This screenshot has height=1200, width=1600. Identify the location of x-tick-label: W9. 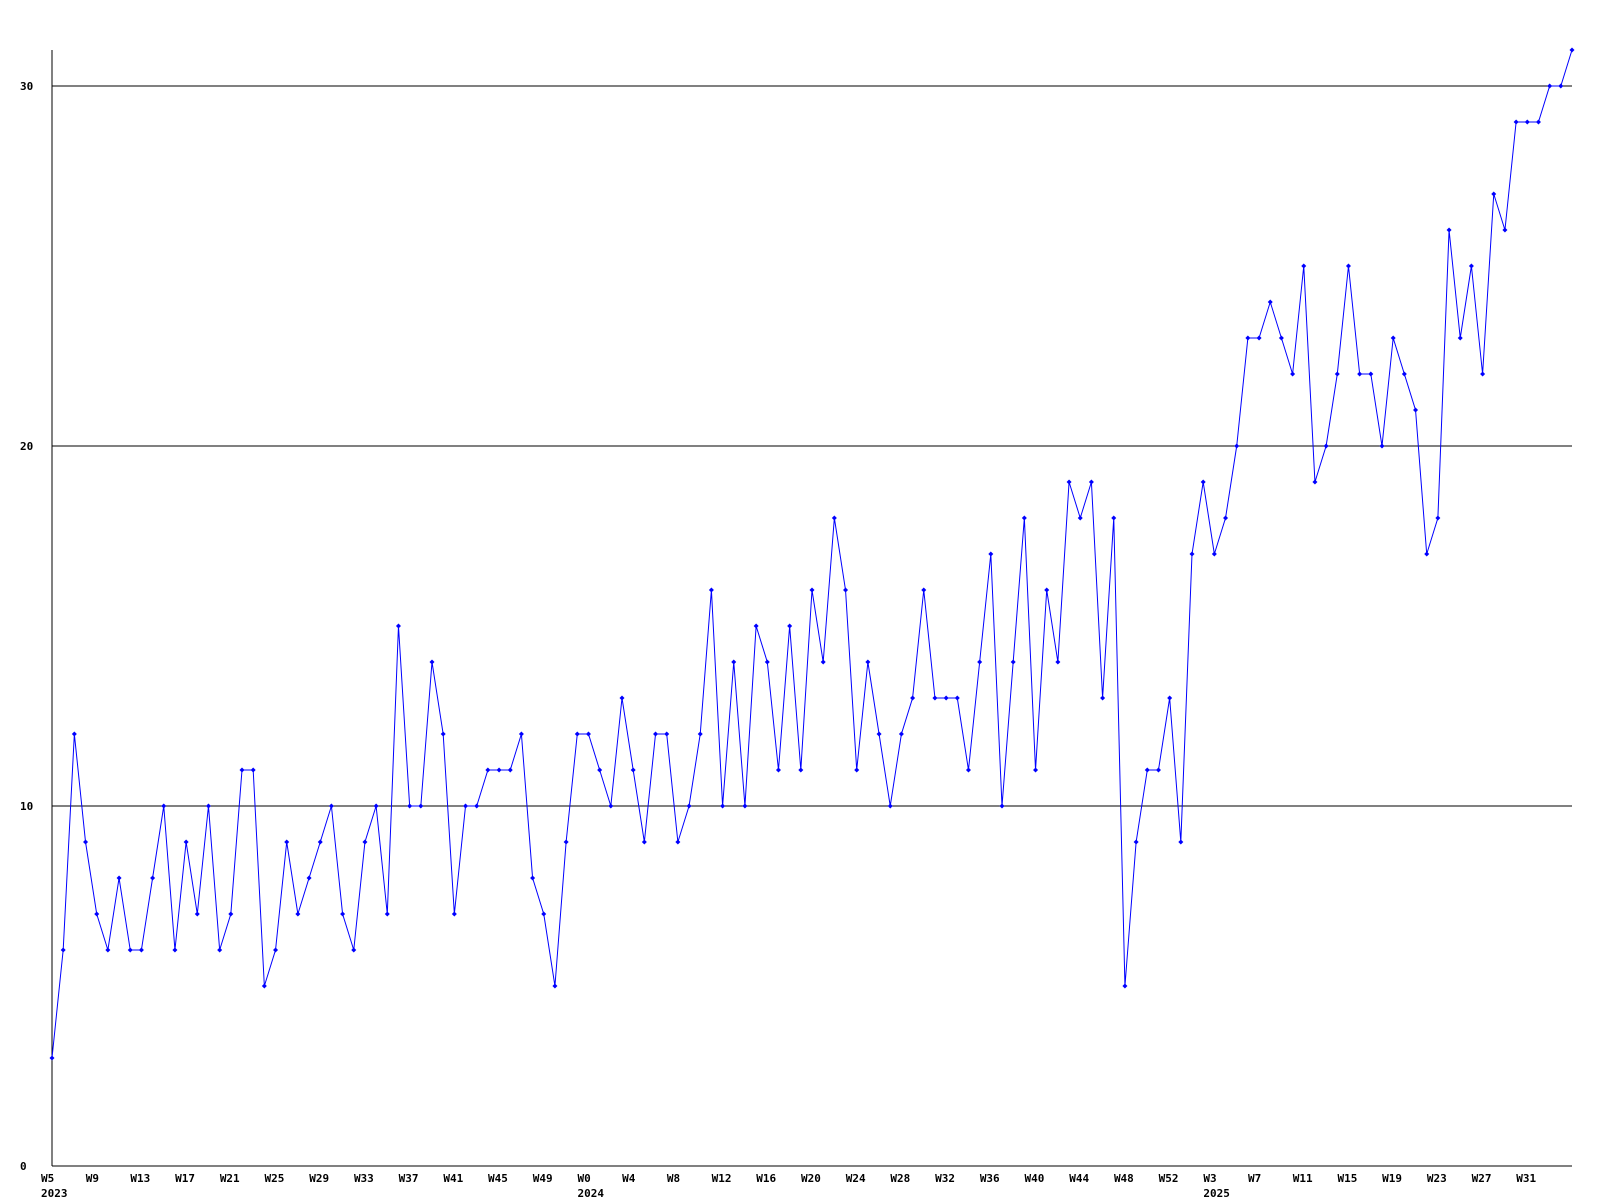
(92, 1178).